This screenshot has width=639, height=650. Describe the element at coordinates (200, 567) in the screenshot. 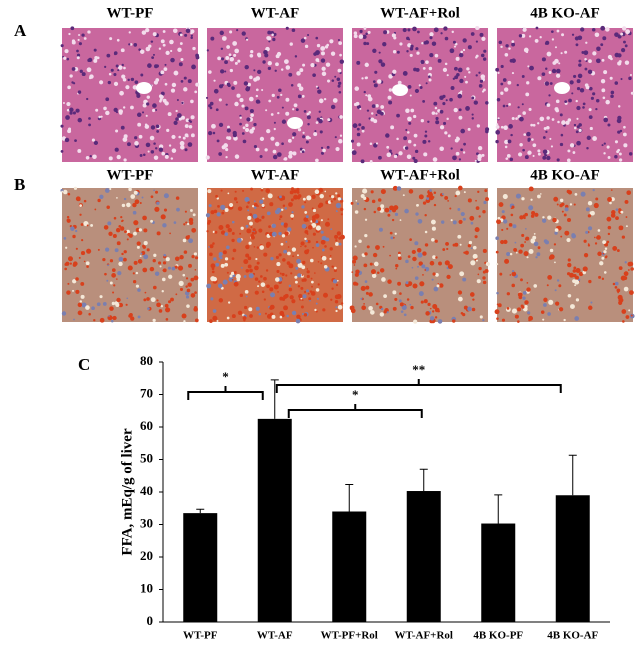

I see `bar` at that location.